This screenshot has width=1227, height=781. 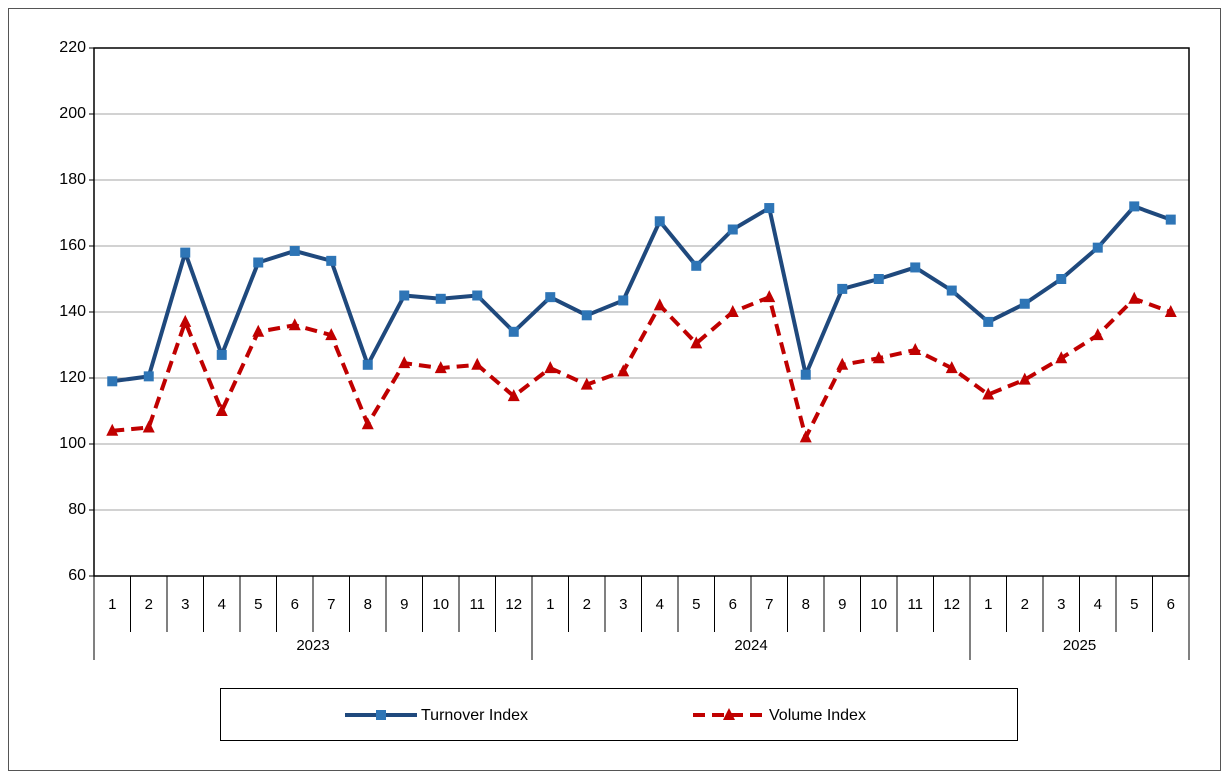 I want to click on y-tick-label: 120, so click(x=72, y=377).